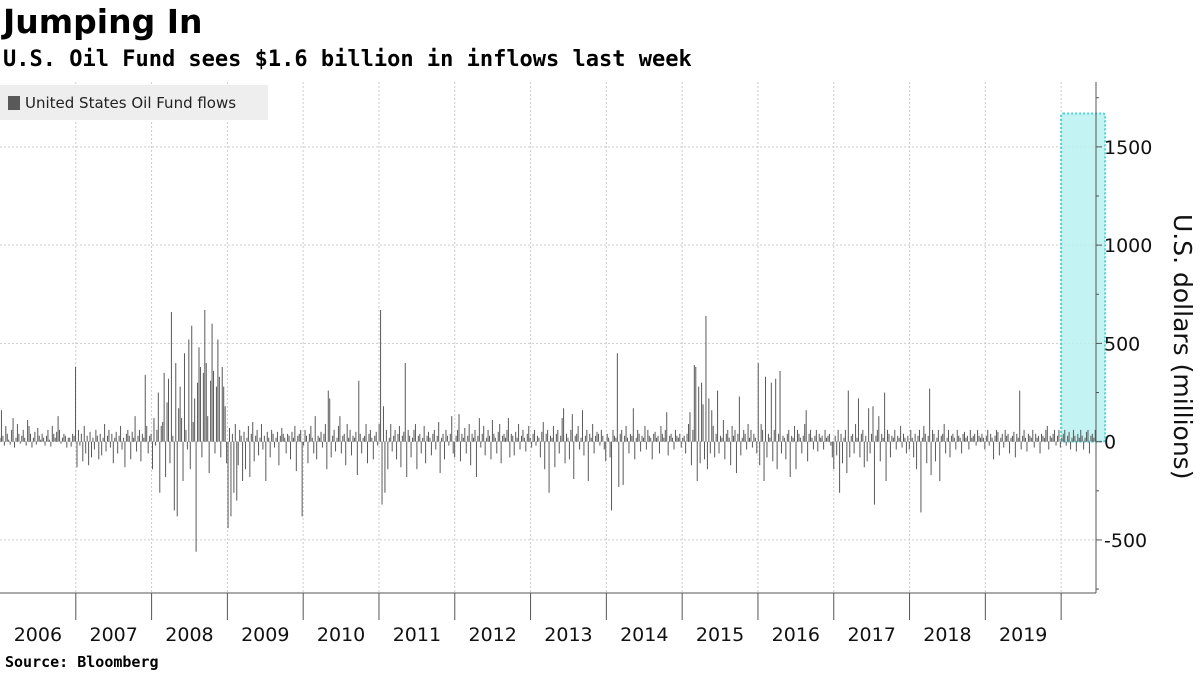  I want to click on x-tick-label: 2010, so click(341, 635).